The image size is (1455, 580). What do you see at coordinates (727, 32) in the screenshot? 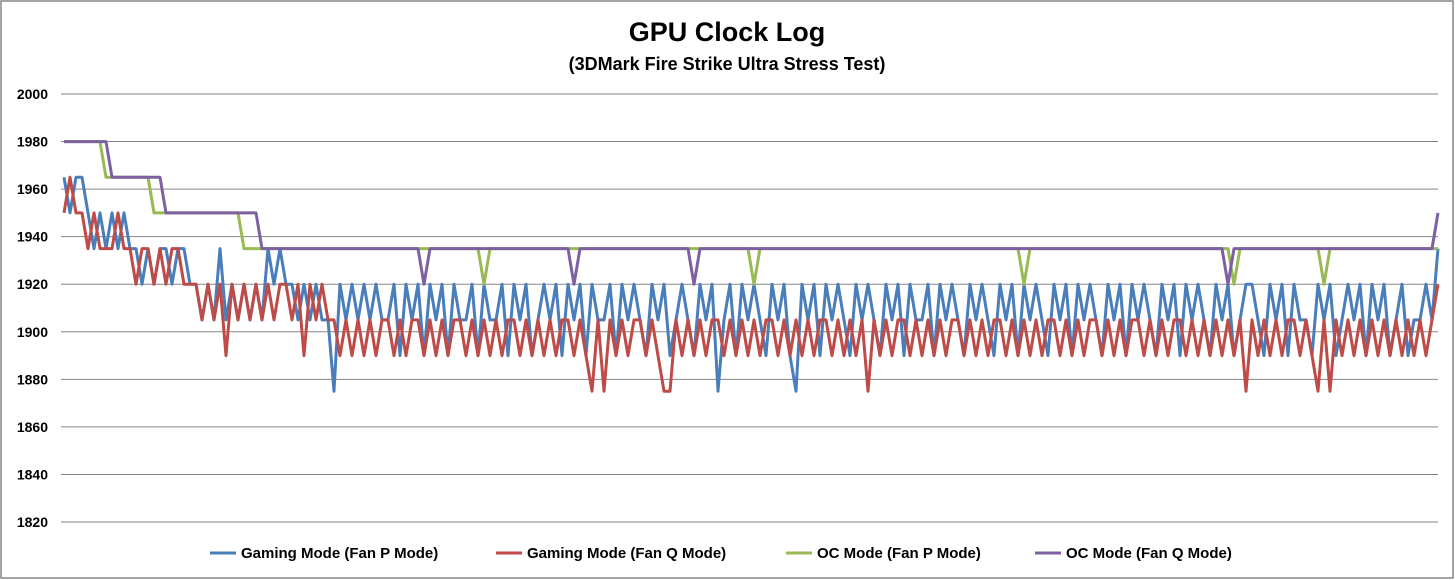
I see `chart-title: GPU Clock Log` at bounding box center [727, 32].